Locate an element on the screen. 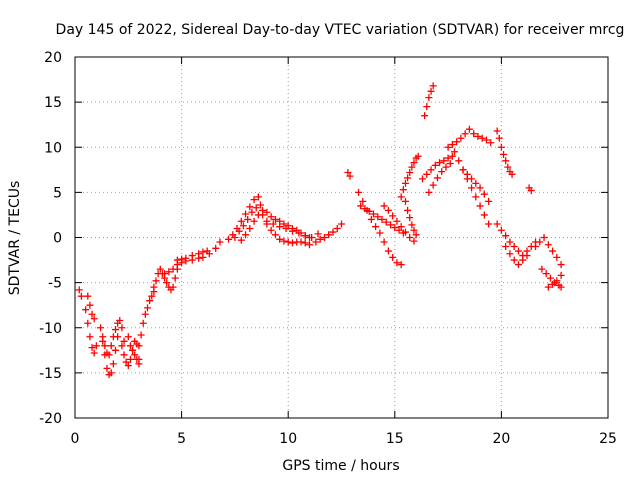  series-sat-ac is located at coordinates (504, 152).